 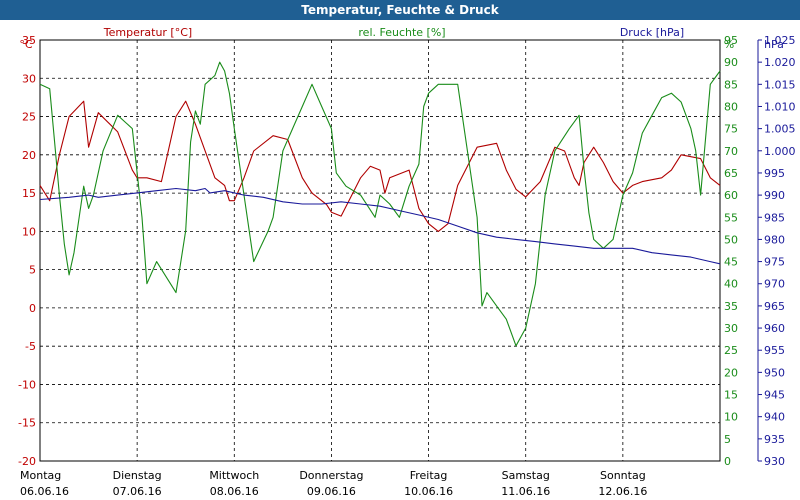 I want to click on x-date-label: 11.06.16, so click(x=525, y=491).